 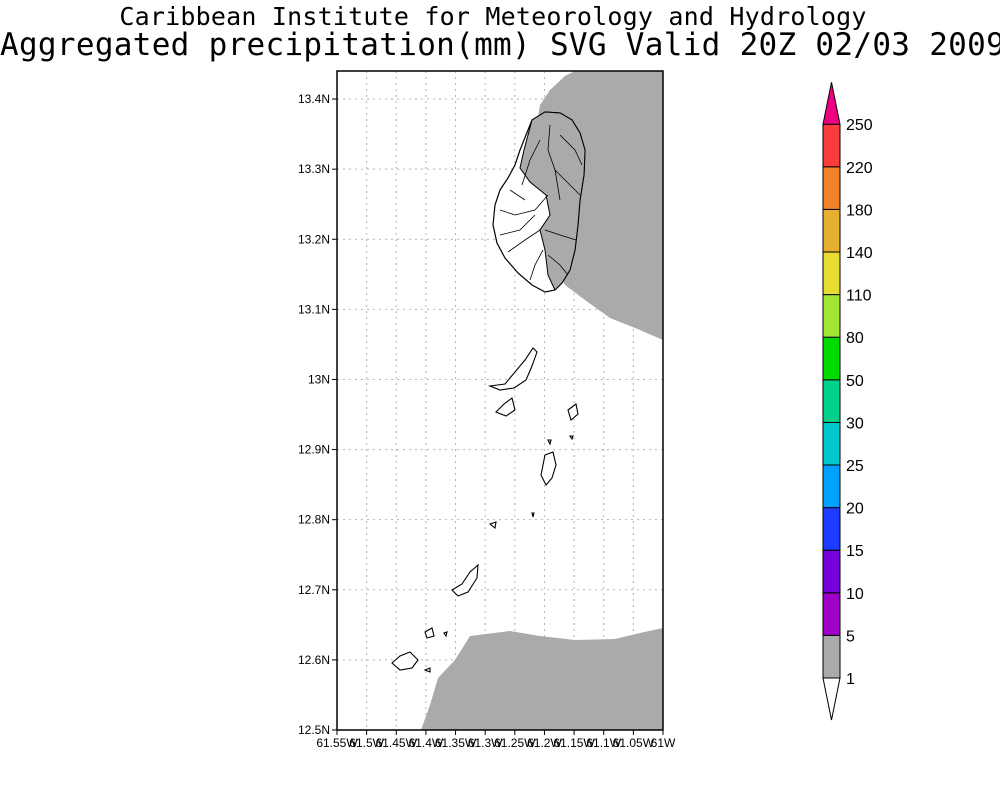 What do you see at coordinates (426, 743) in the screenshot?
I see `lon-tick-label: 61.4W` at bounding box center [426, 743].